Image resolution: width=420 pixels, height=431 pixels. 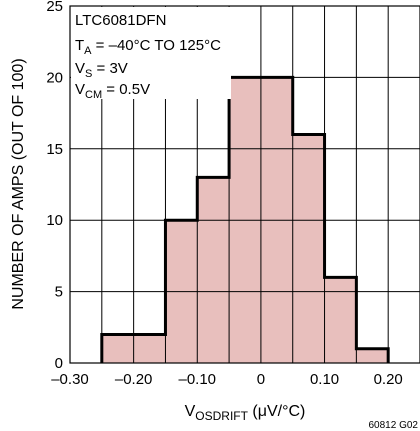 I want to click on x-tick-labels: –0.30 –0.20 –0.10 0 0.10 0.20, so click(x=227, y=379).